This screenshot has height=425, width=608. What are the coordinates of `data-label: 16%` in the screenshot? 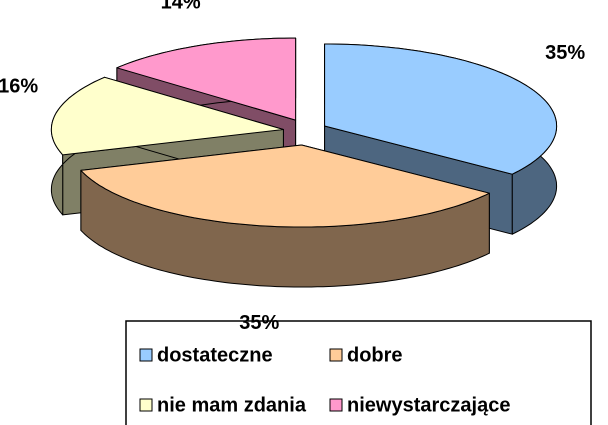 It's located at (19, 87).